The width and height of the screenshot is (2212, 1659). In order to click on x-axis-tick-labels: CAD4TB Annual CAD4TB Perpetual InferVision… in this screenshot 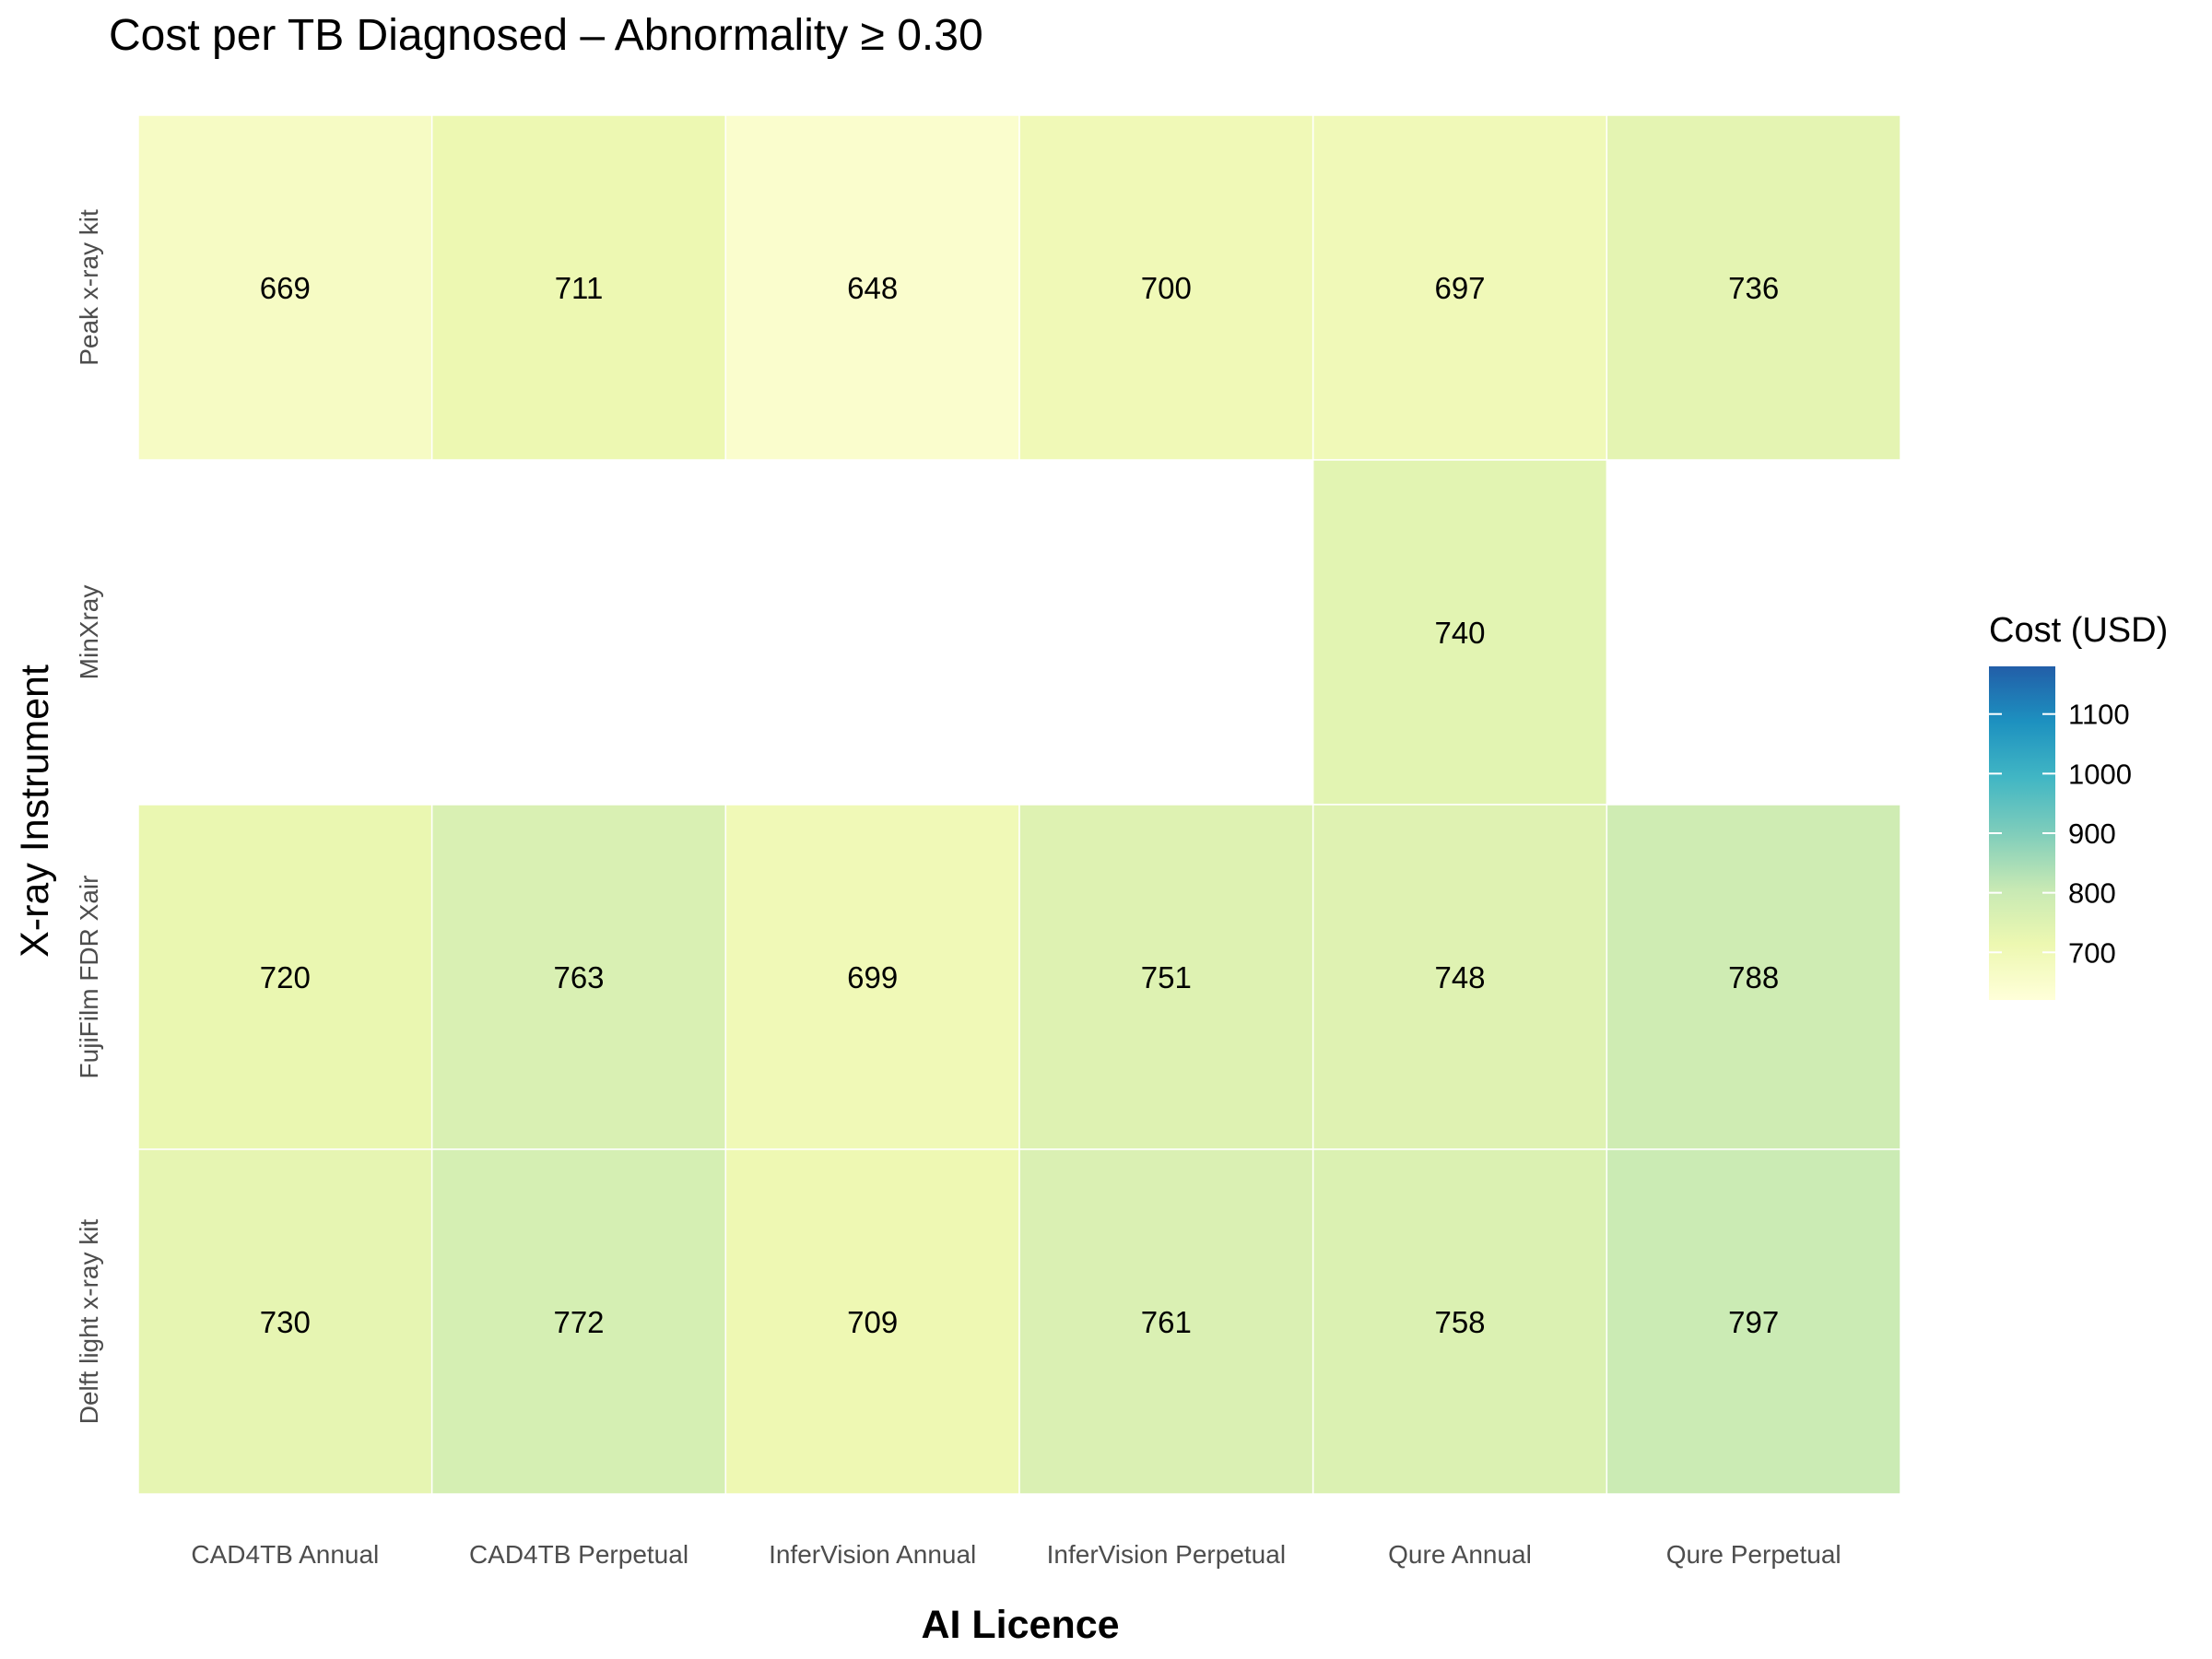, I will do `click(1016, 1554)`.